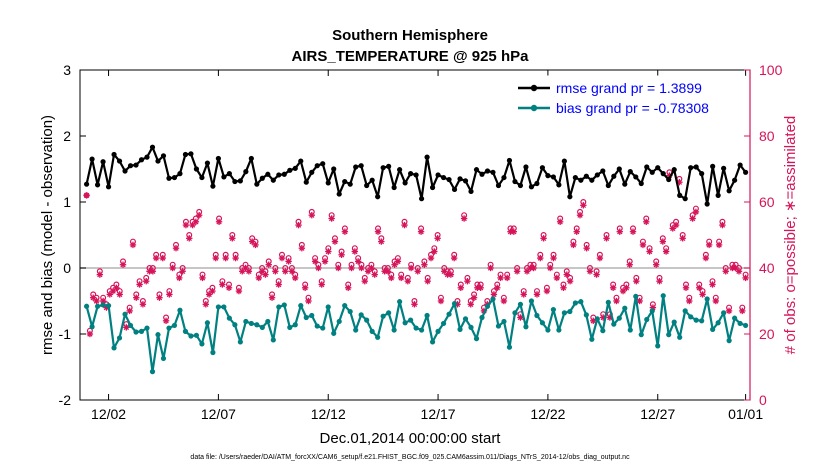 This screenshot has width=830, height=470. Describe the element at coordinates (65, 400) in the screenshot. I see `y-tick-label: -2` at that location.